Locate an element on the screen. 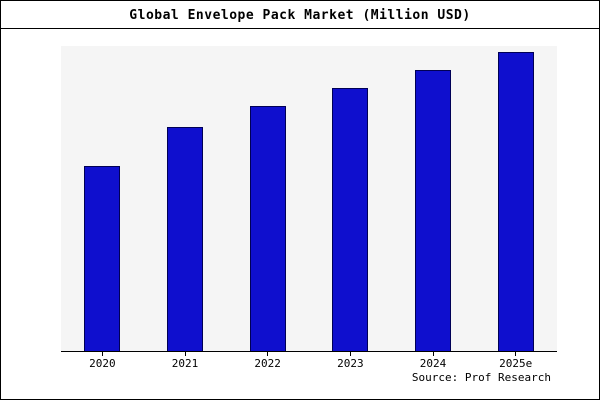 The width and height of the screenshot is (600, 400). title-divider is located at coordinates (300, 28).